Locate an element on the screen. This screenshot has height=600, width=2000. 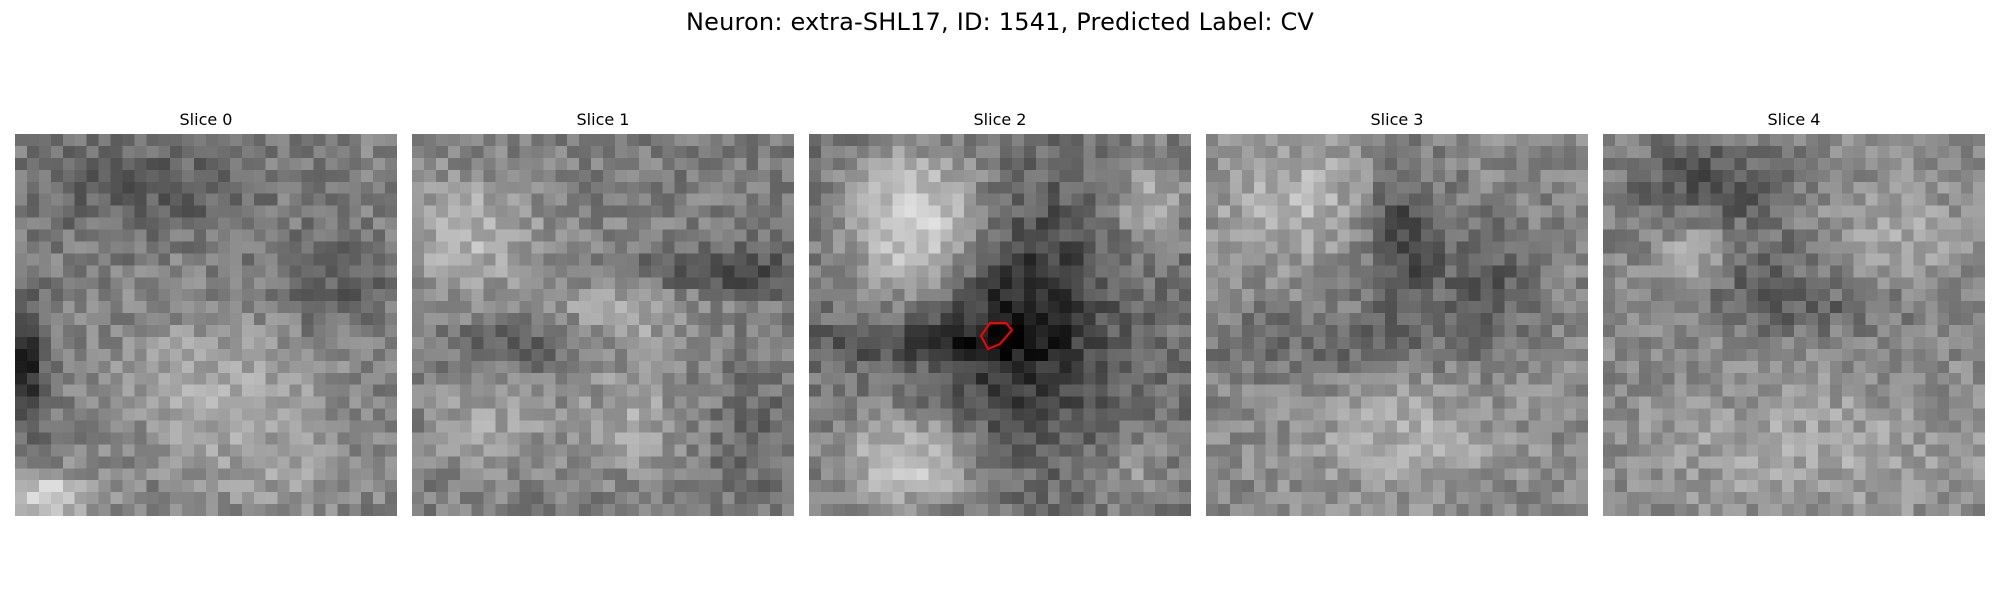
slice-1-image is located at coordinates (603, 325).